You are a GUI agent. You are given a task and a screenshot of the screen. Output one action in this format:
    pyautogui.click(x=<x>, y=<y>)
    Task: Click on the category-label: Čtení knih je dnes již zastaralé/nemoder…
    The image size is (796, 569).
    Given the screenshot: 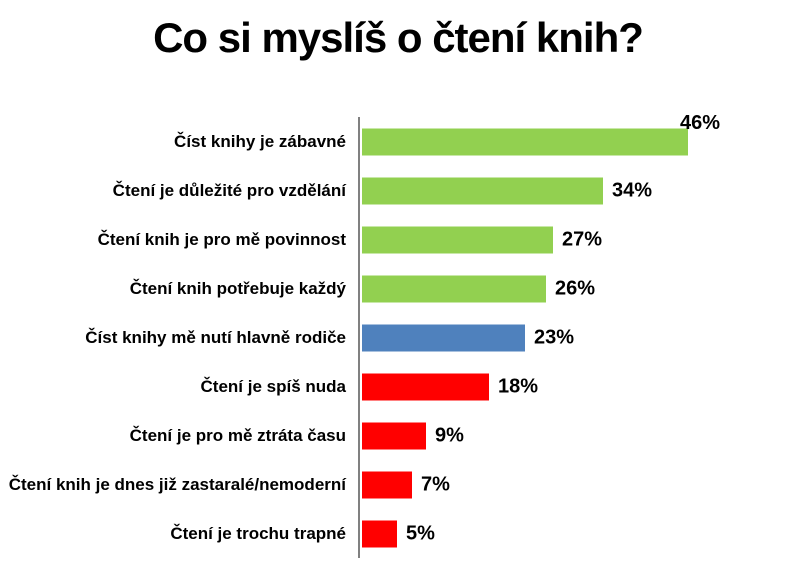 What is the action you would take?
    pyautogui.click(x=177, y=484)
    